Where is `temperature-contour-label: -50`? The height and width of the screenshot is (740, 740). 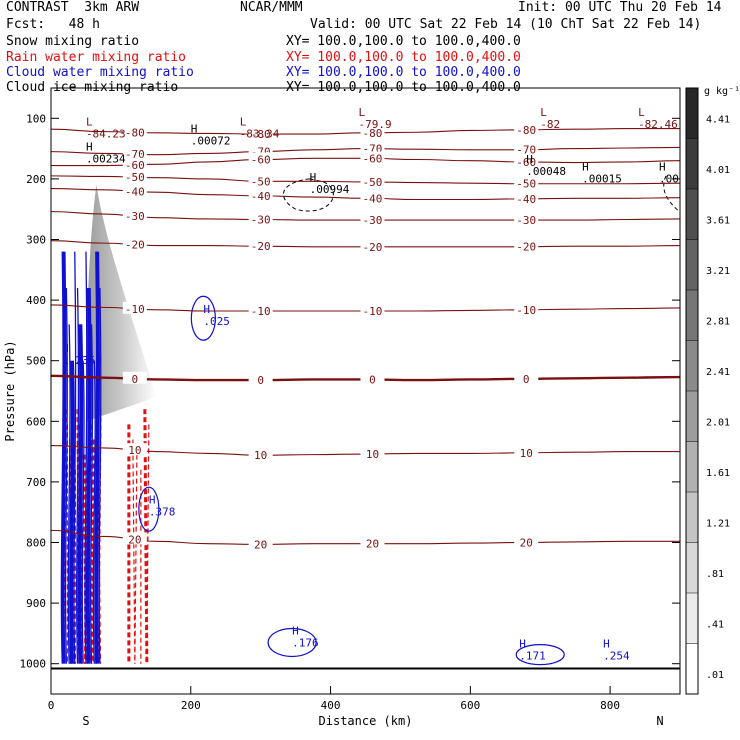
temperature-contour-label: -50 is located at coordinates (135, 177).